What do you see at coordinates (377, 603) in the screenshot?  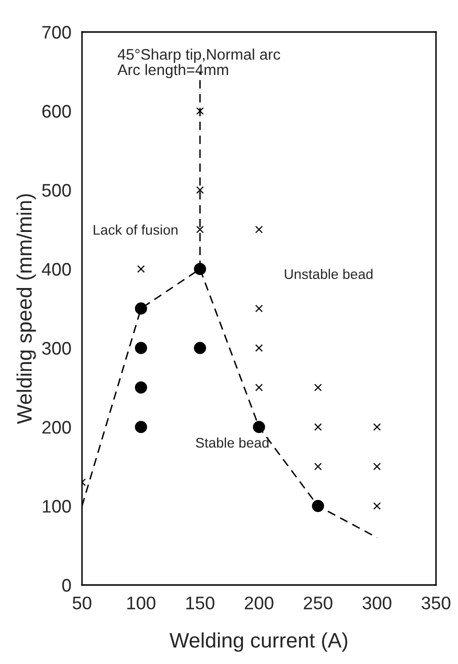 I see `x-tick-label: 300` at bounding box center [377, 603].